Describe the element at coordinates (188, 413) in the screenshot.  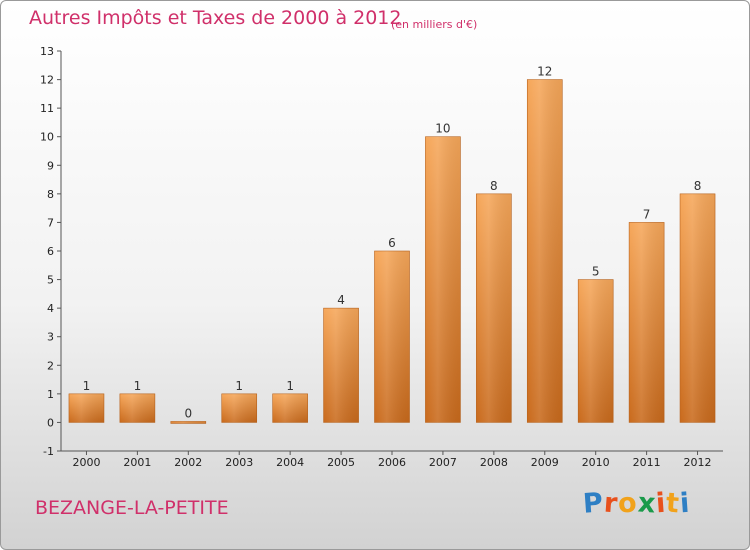
I see `data-label: 0` at that location.